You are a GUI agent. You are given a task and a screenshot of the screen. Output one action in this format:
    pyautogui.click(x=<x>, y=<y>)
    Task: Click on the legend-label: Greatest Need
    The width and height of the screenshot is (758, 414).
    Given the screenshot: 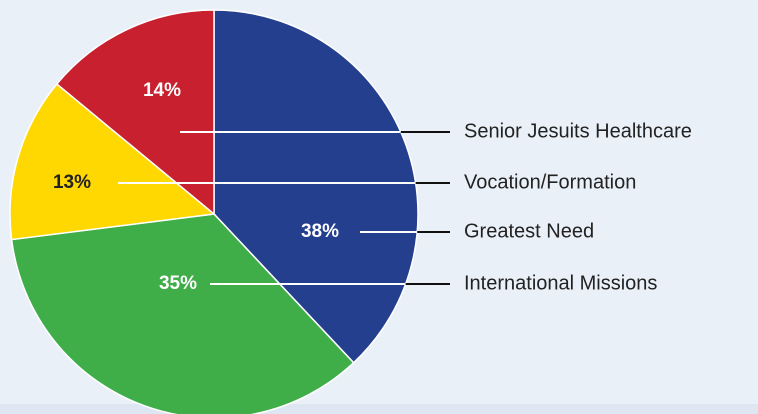 What is the action you would take?
    pyautogui.click(x=529, y=231)
    